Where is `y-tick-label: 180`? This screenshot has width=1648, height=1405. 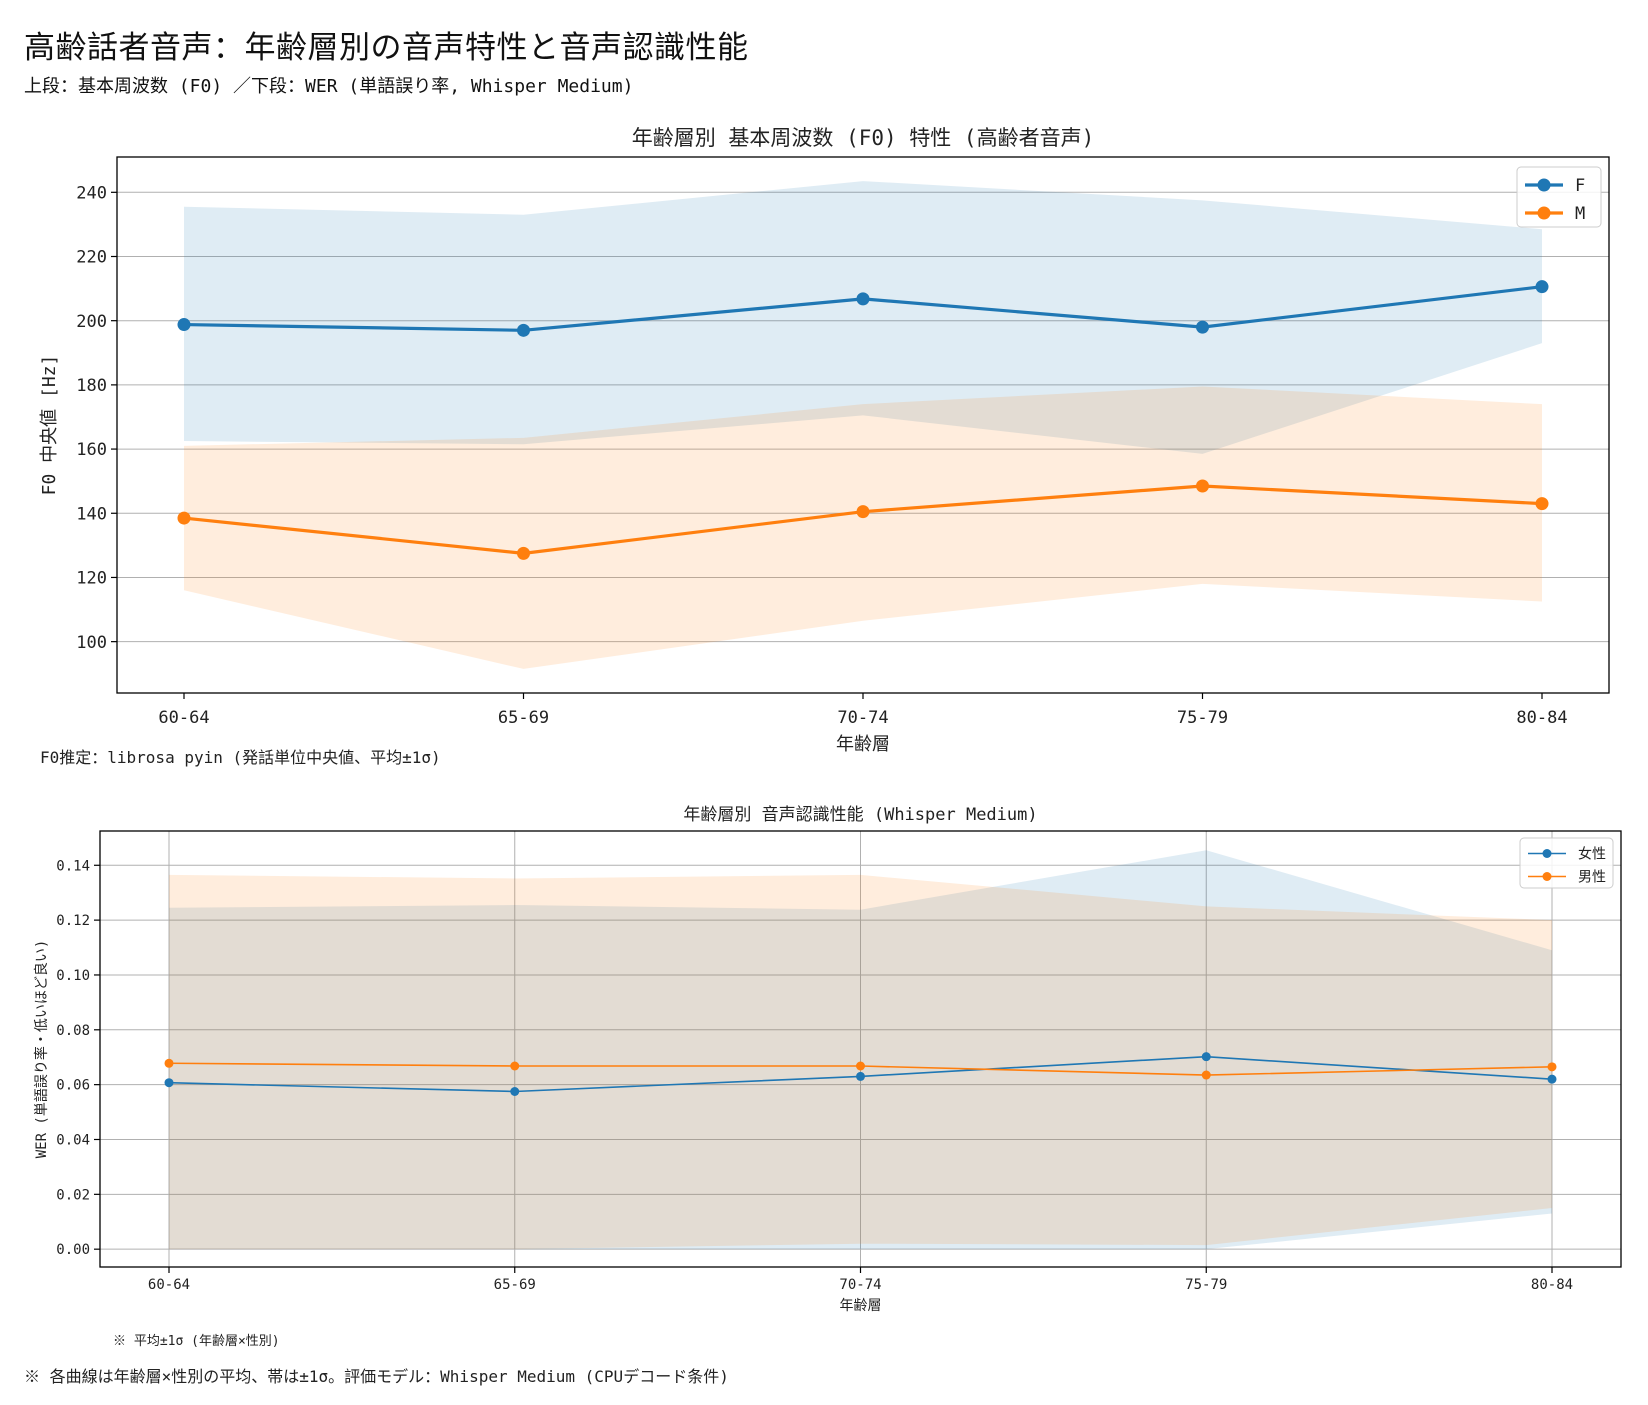 y-tick-label: 180 is located at coordinates (91, 386).